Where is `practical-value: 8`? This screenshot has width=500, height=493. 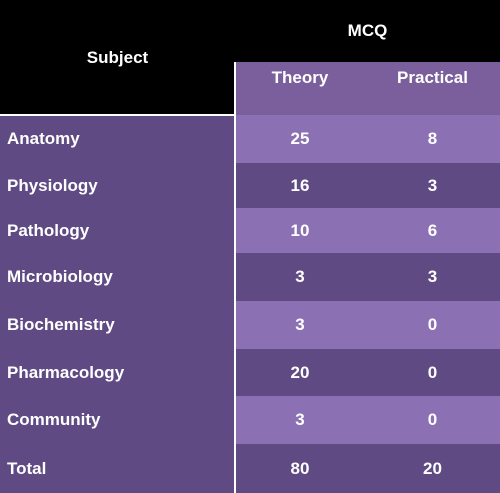 practical-value: 8 is located at coordinates (432, 139).